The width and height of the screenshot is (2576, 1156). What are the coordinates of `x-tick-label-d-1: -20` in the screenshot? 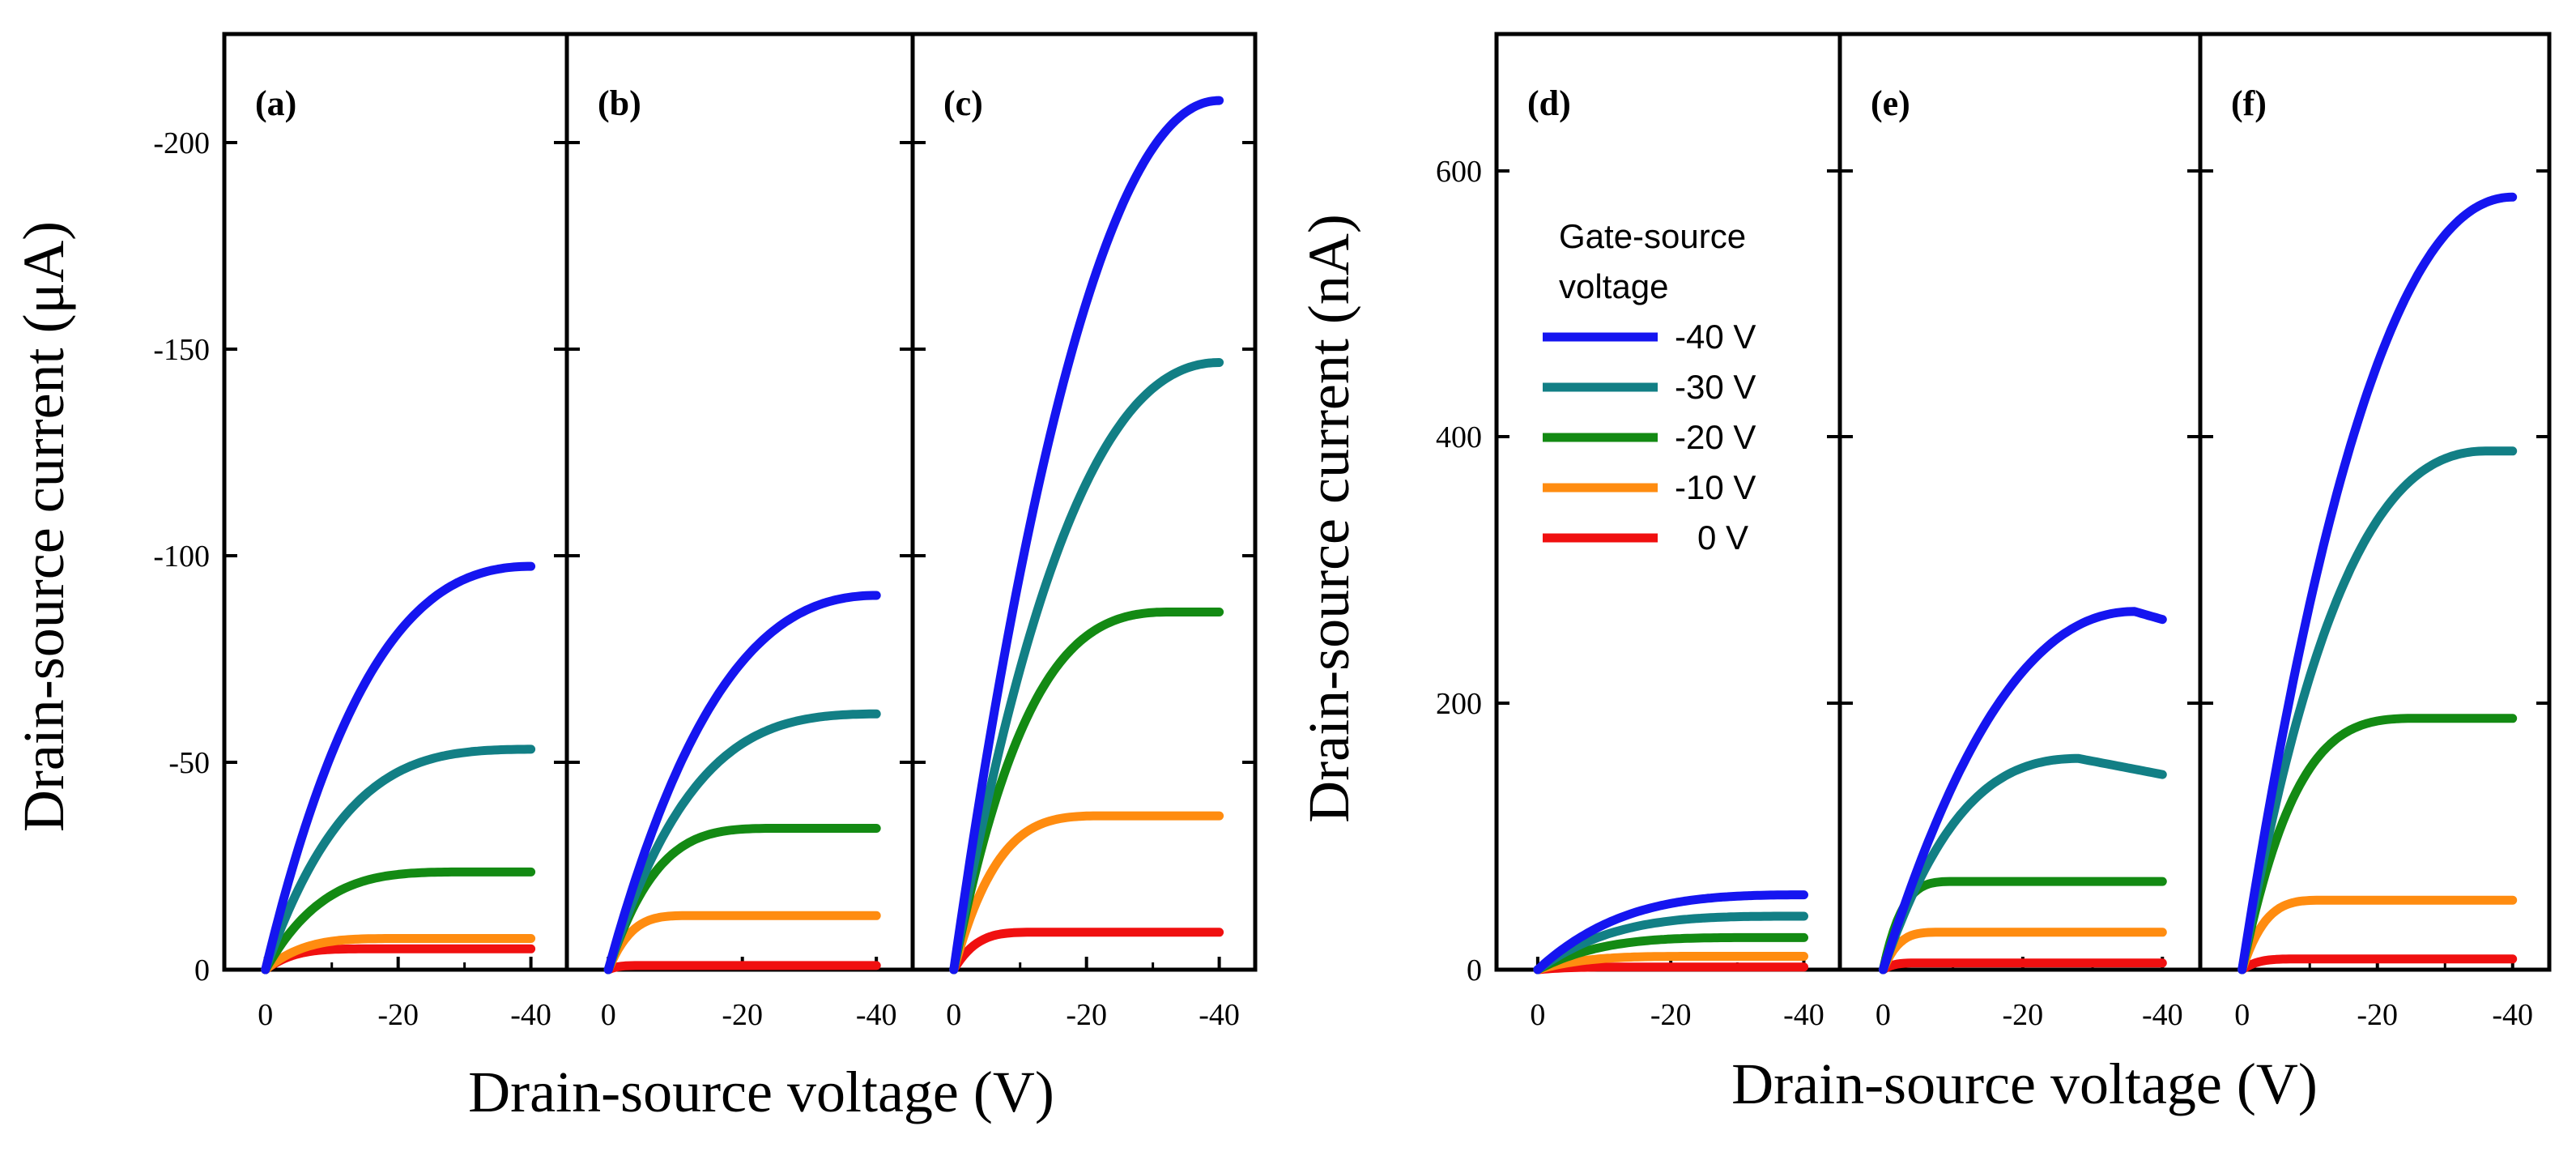 It's located at (1671, 1015).